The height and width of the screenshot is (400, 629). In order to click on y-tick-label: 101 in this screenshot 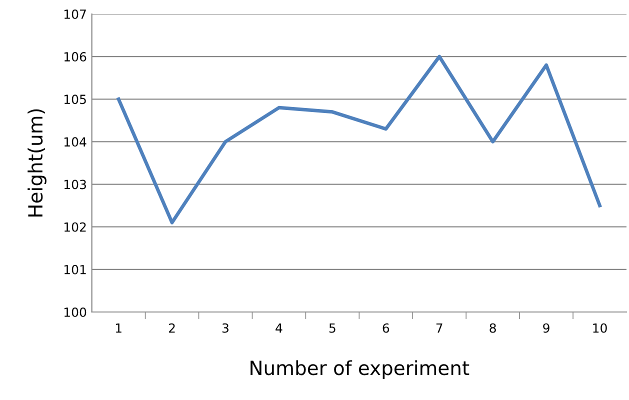, I will do `click(75, 269)`.